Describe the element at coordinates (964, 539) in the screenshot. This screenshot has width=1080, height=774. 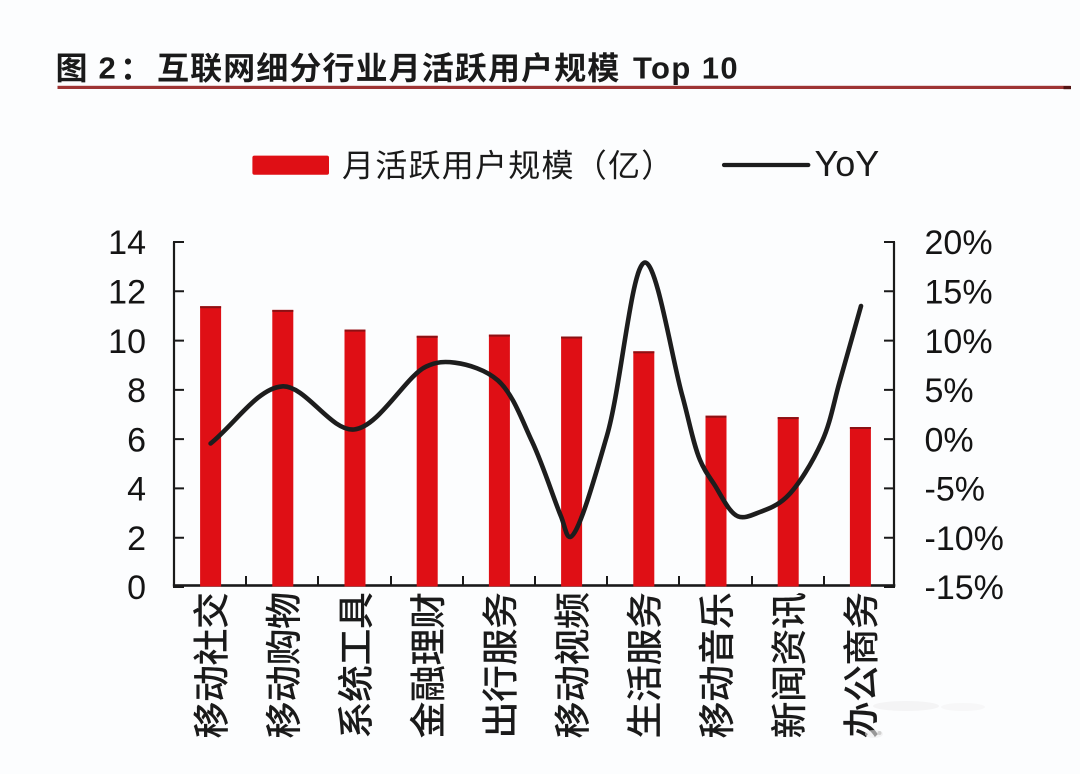
I see `svg-text: -10%` at that location.